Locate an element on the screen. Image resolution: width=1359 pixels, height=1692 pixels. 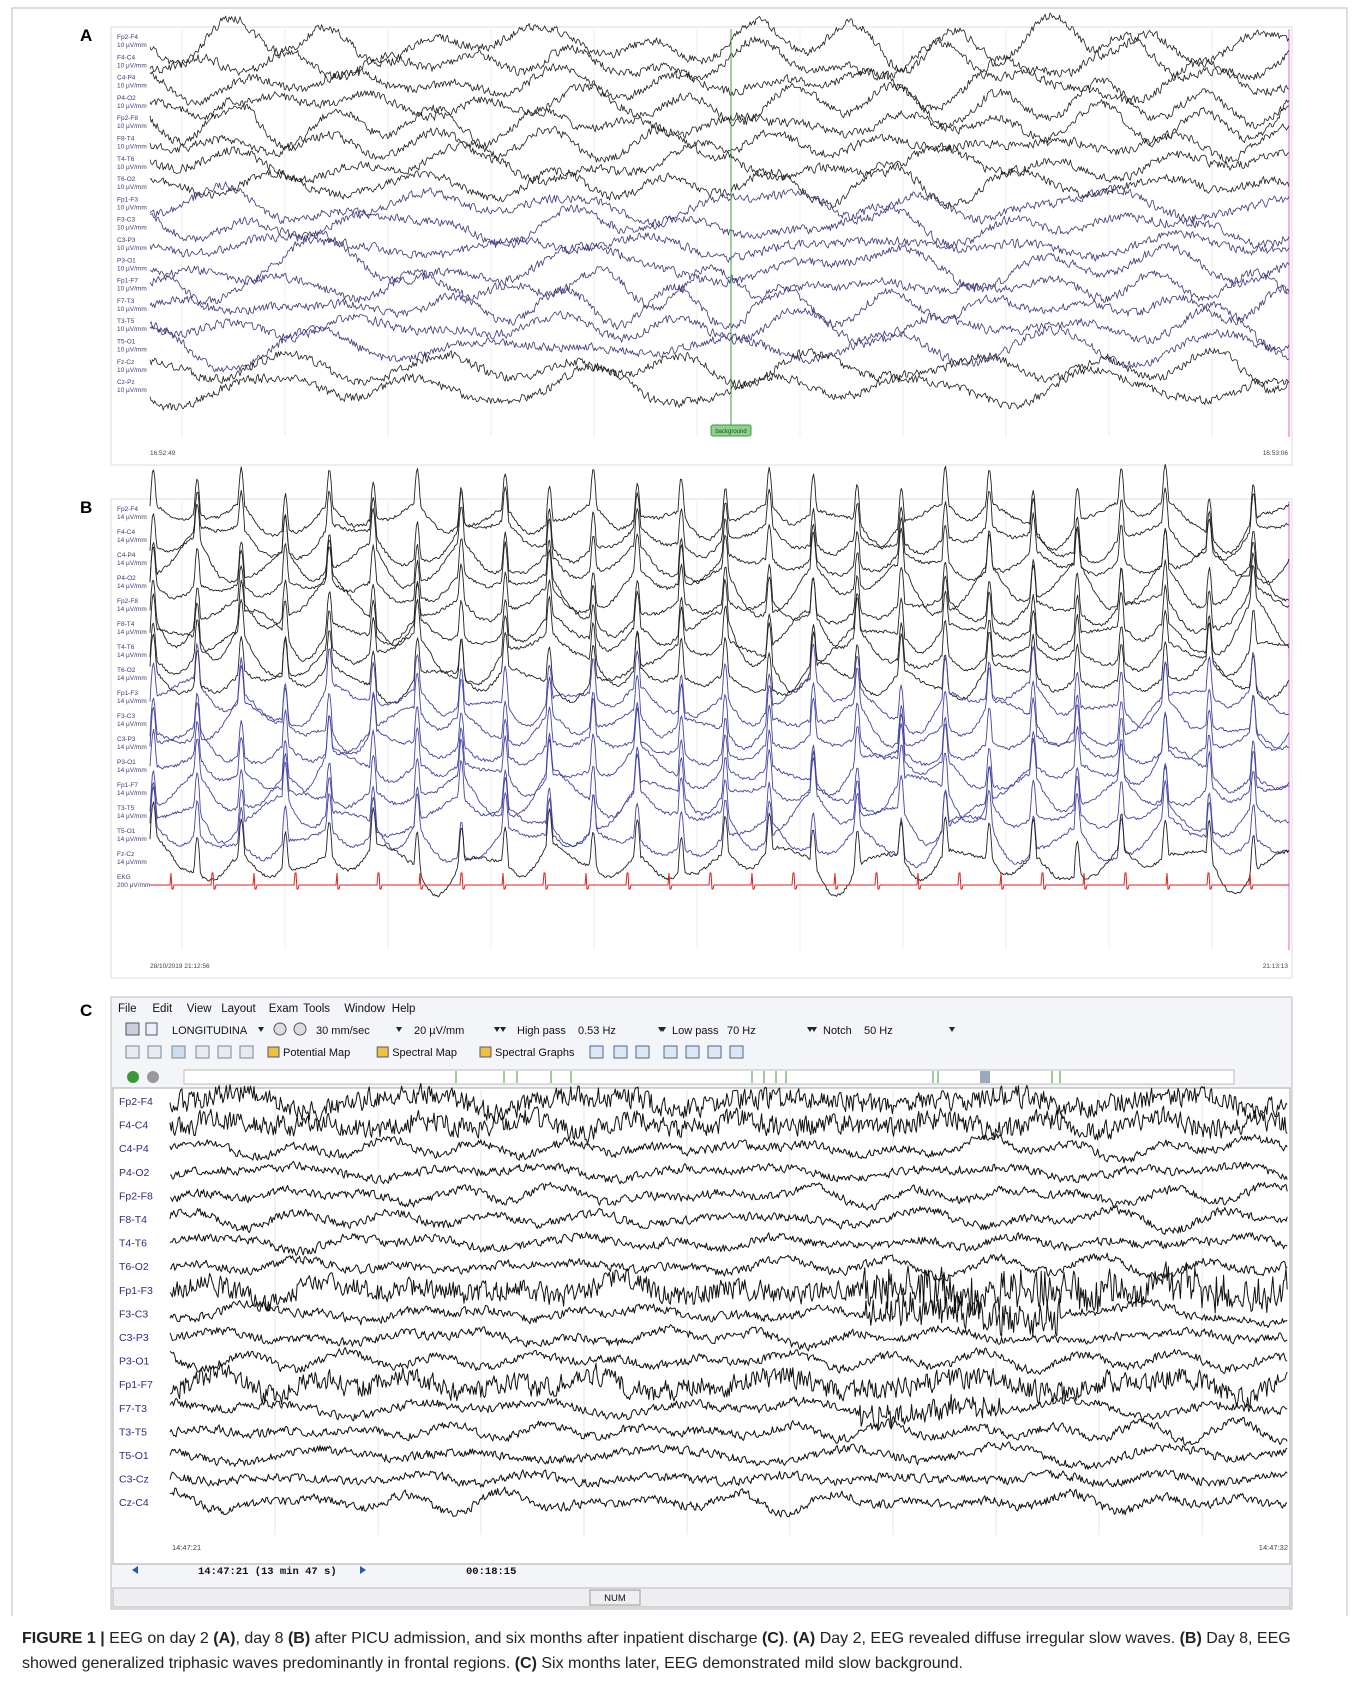
menu-item: Window is located at coordinates (365, 1009).